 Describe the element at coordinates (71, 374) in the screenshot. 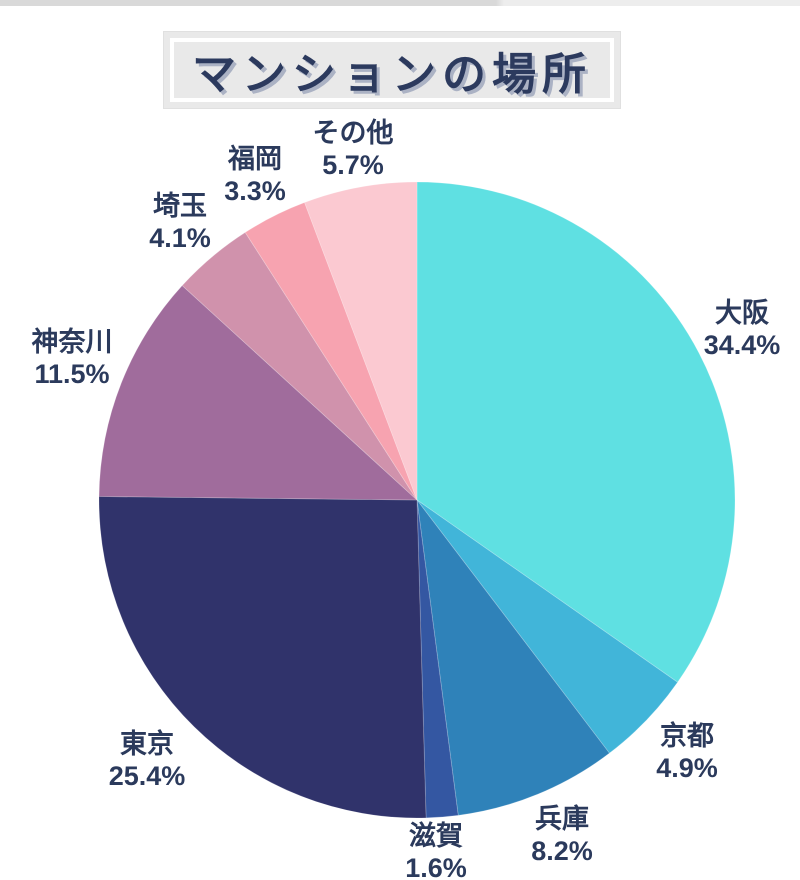

I see `slice-pct-label-5: 11.5%` at that location.